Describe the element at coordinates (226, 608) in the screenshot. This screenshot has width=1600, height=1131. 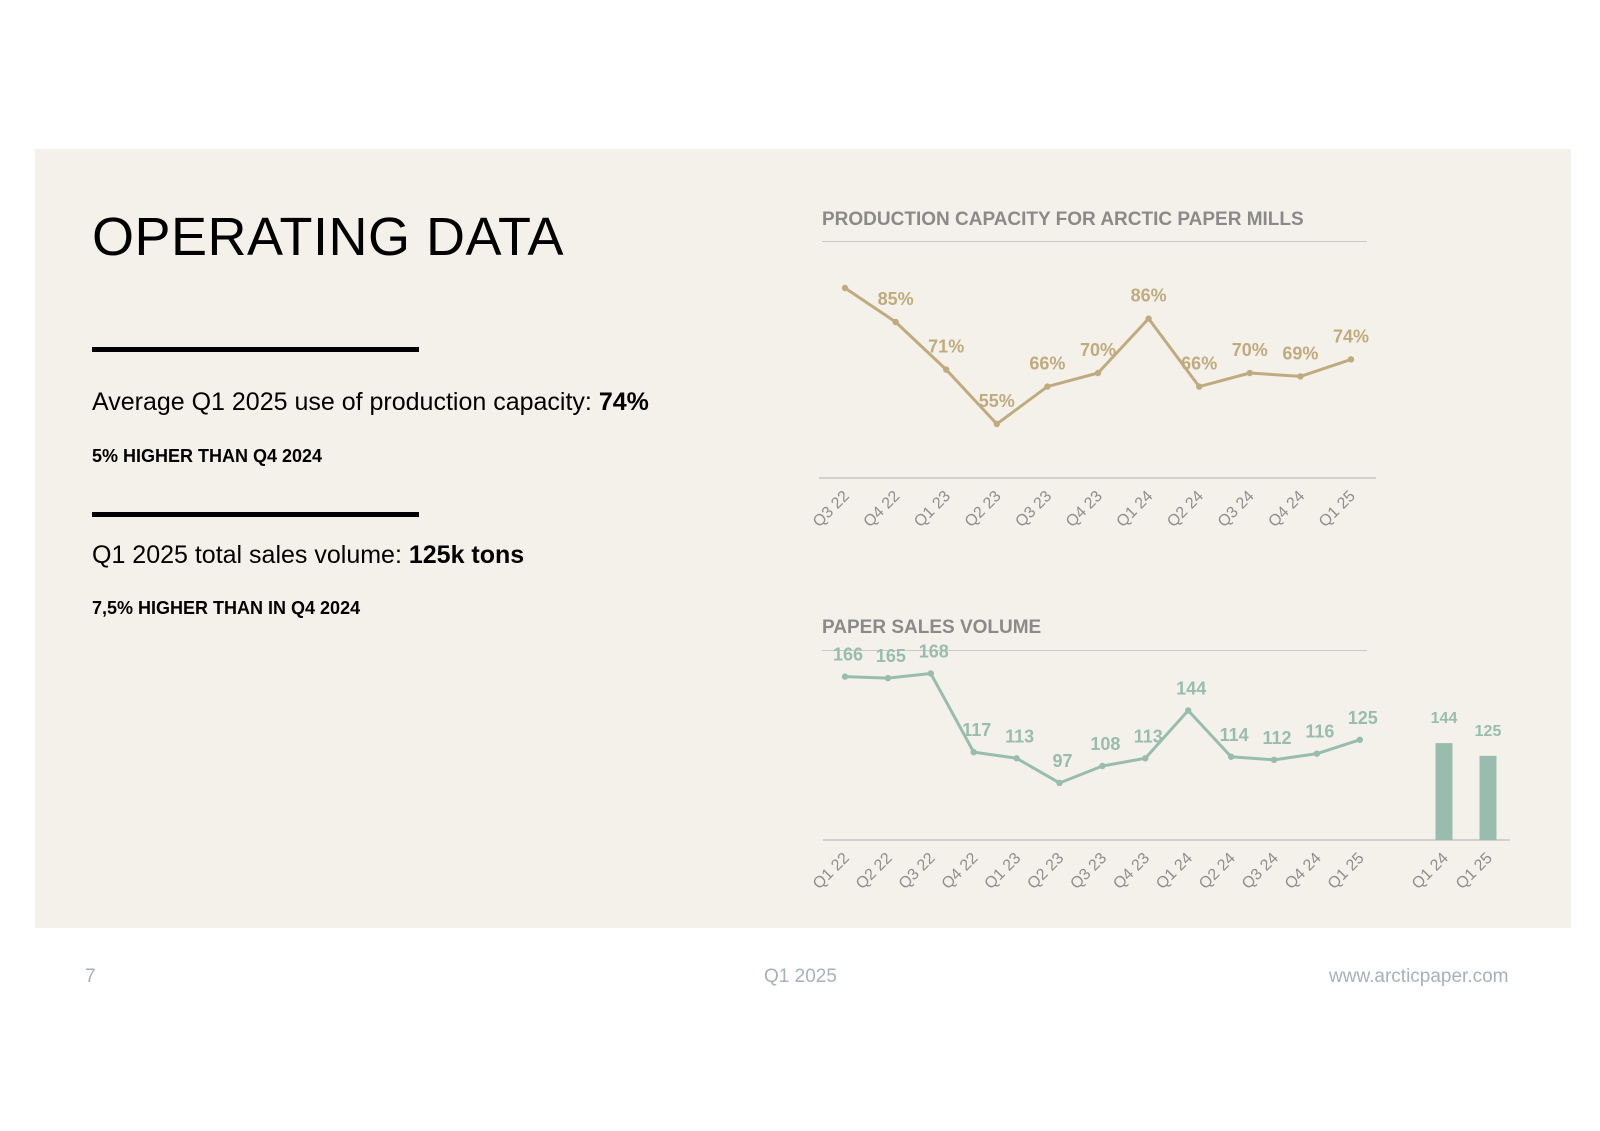
I see `sales-kpi-note: 7,5% HIGHER THAN IN Q4 2024` at that location.